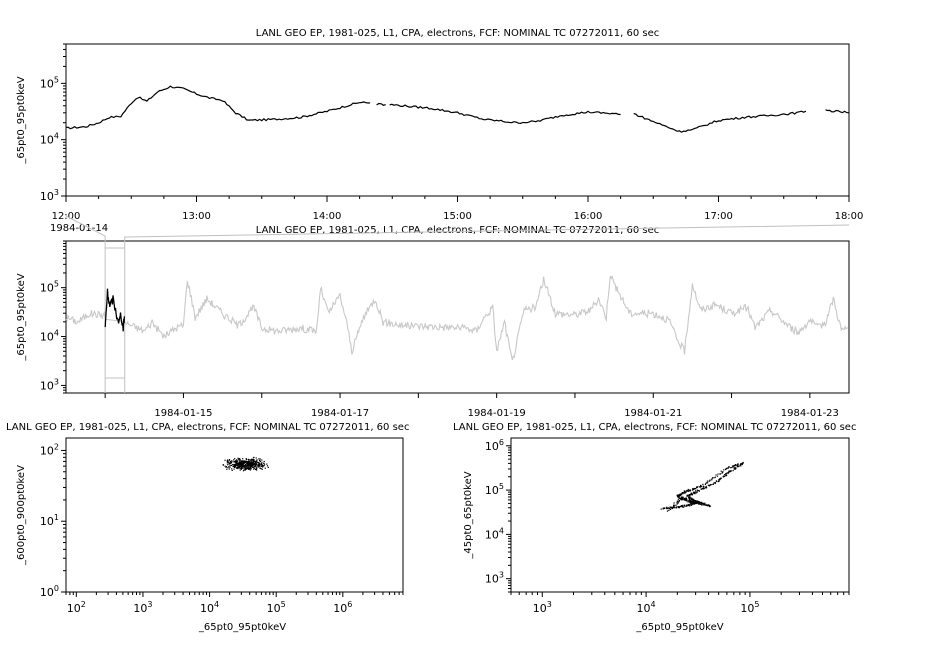 This screenshot has height=647, width=926. I want to click on middle-y-tick-label: 105, so click(49, 287).